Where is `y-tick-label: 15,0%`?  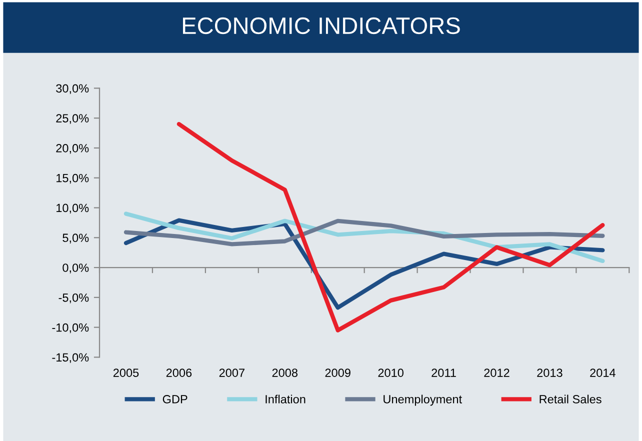
y-tick-label: 15,0% is located at coordinates (72, 179).